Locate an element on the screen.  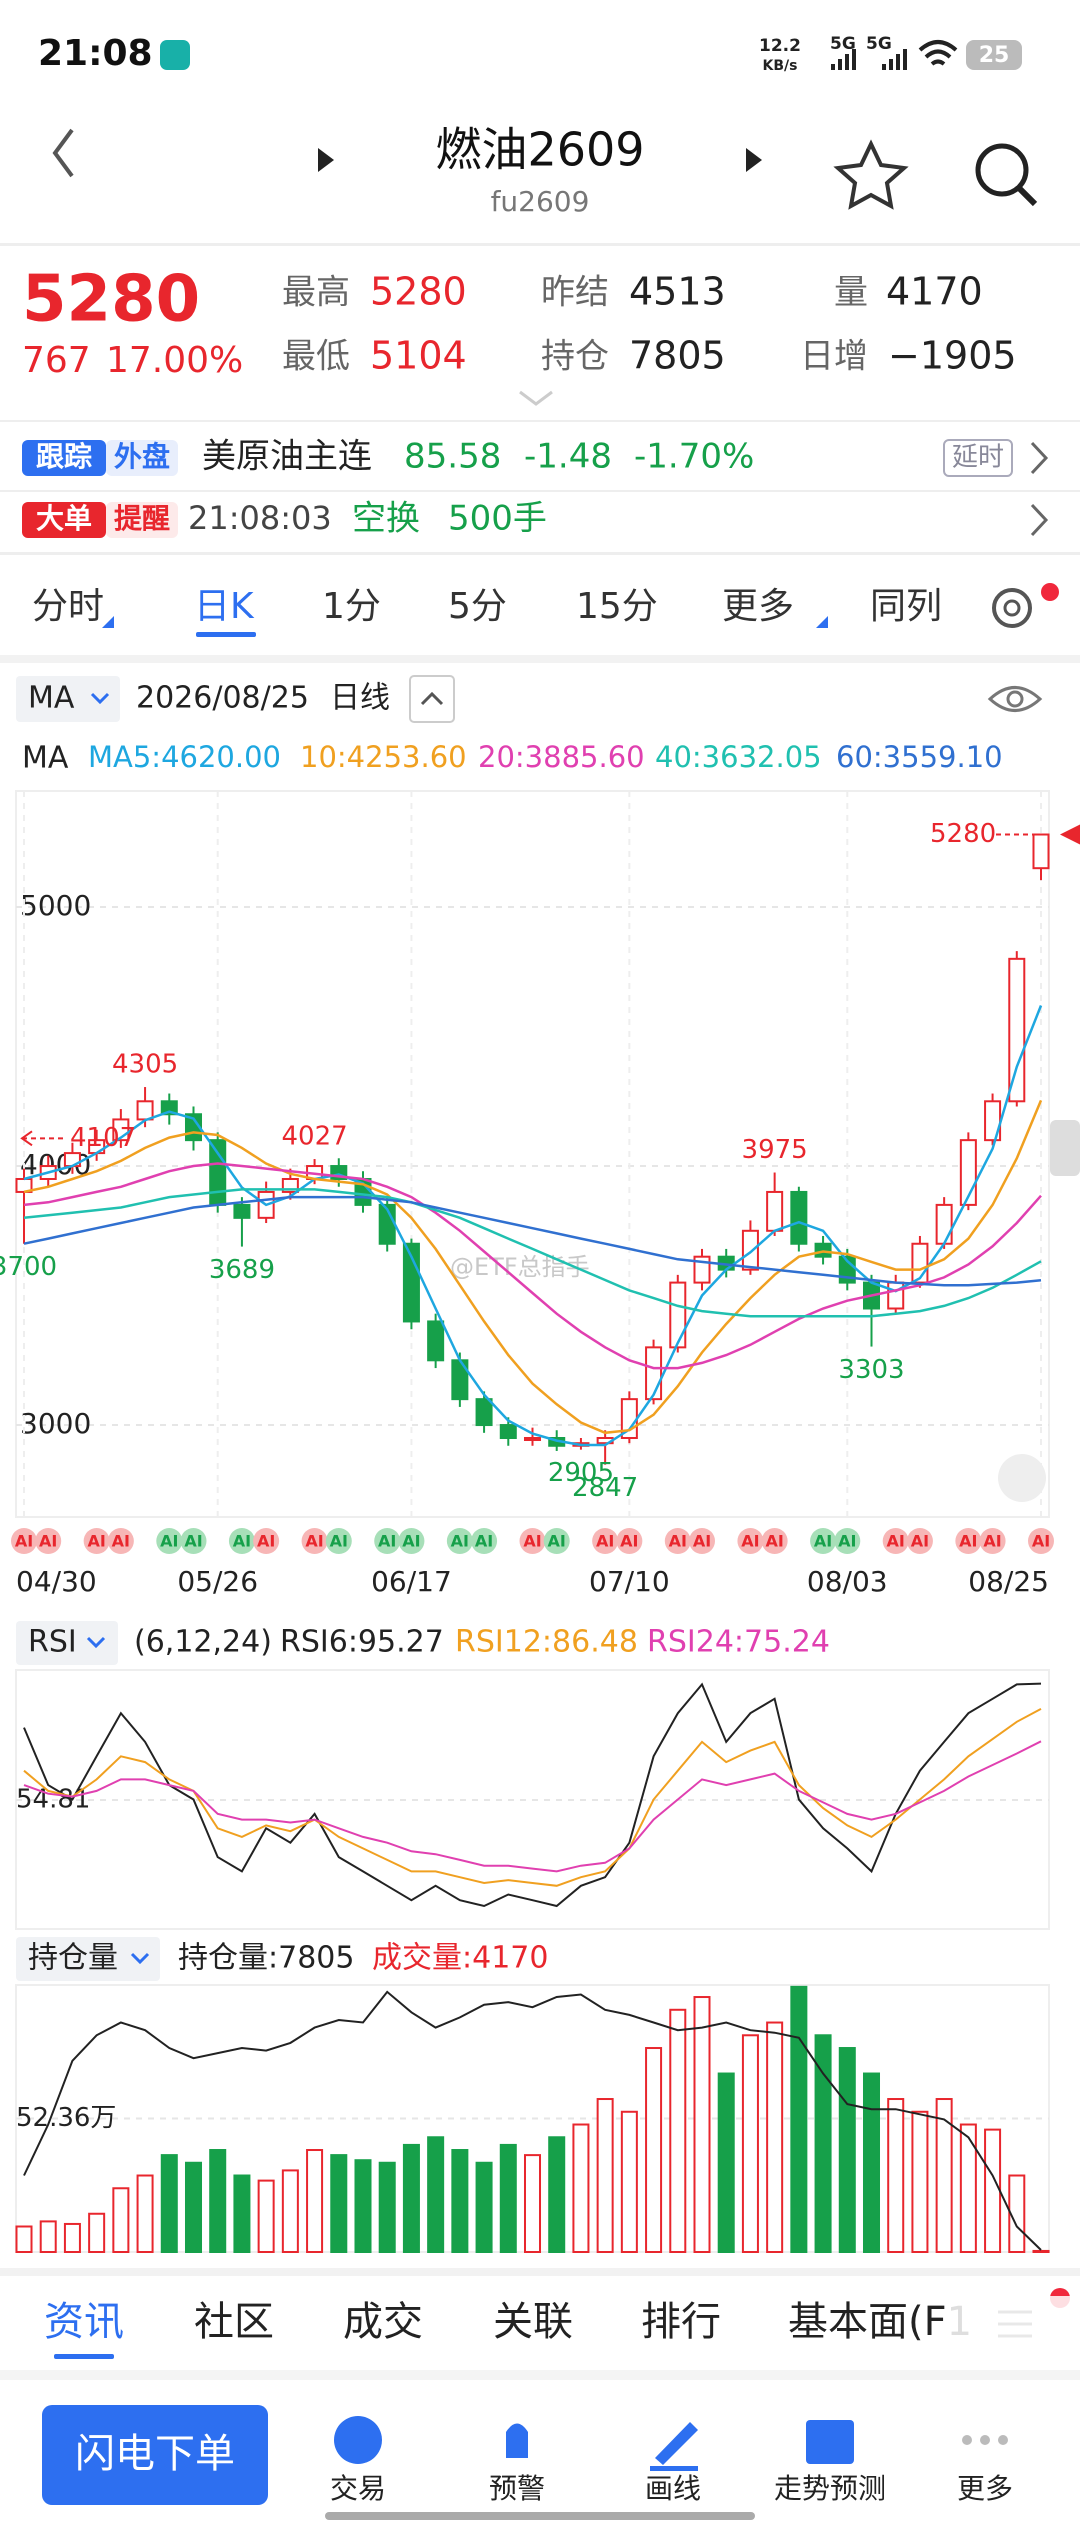
period-tab: 分时 is located at coordinates (68, 606).